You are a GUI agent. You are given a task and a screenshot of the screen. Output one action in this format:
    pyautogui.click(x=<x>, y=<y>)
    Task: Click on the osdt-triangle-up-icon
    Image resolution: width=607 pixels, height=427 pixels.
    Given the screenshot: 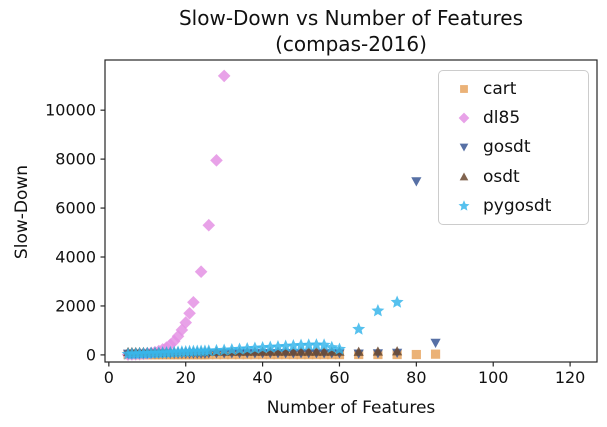 What is the action you would take?
    pyautogui.click(x=464, y=177)
    